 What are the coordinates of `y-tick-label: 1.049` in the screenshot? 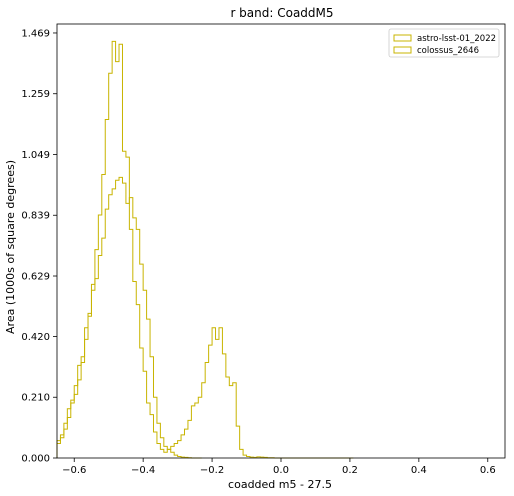 It's located at (35, 155).